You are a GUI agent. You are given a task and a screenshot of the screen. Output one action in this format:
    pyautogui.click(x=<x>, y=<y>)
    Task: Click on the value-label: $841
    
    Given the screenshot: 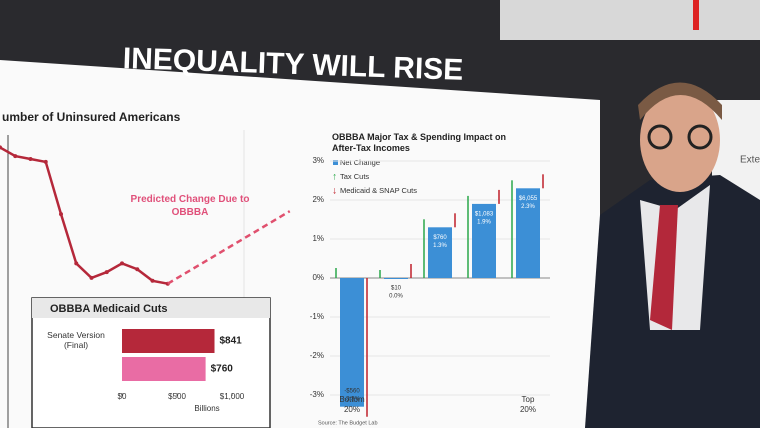 What is the action you would take?
    pyautogui.click(x=231, y=341)
    